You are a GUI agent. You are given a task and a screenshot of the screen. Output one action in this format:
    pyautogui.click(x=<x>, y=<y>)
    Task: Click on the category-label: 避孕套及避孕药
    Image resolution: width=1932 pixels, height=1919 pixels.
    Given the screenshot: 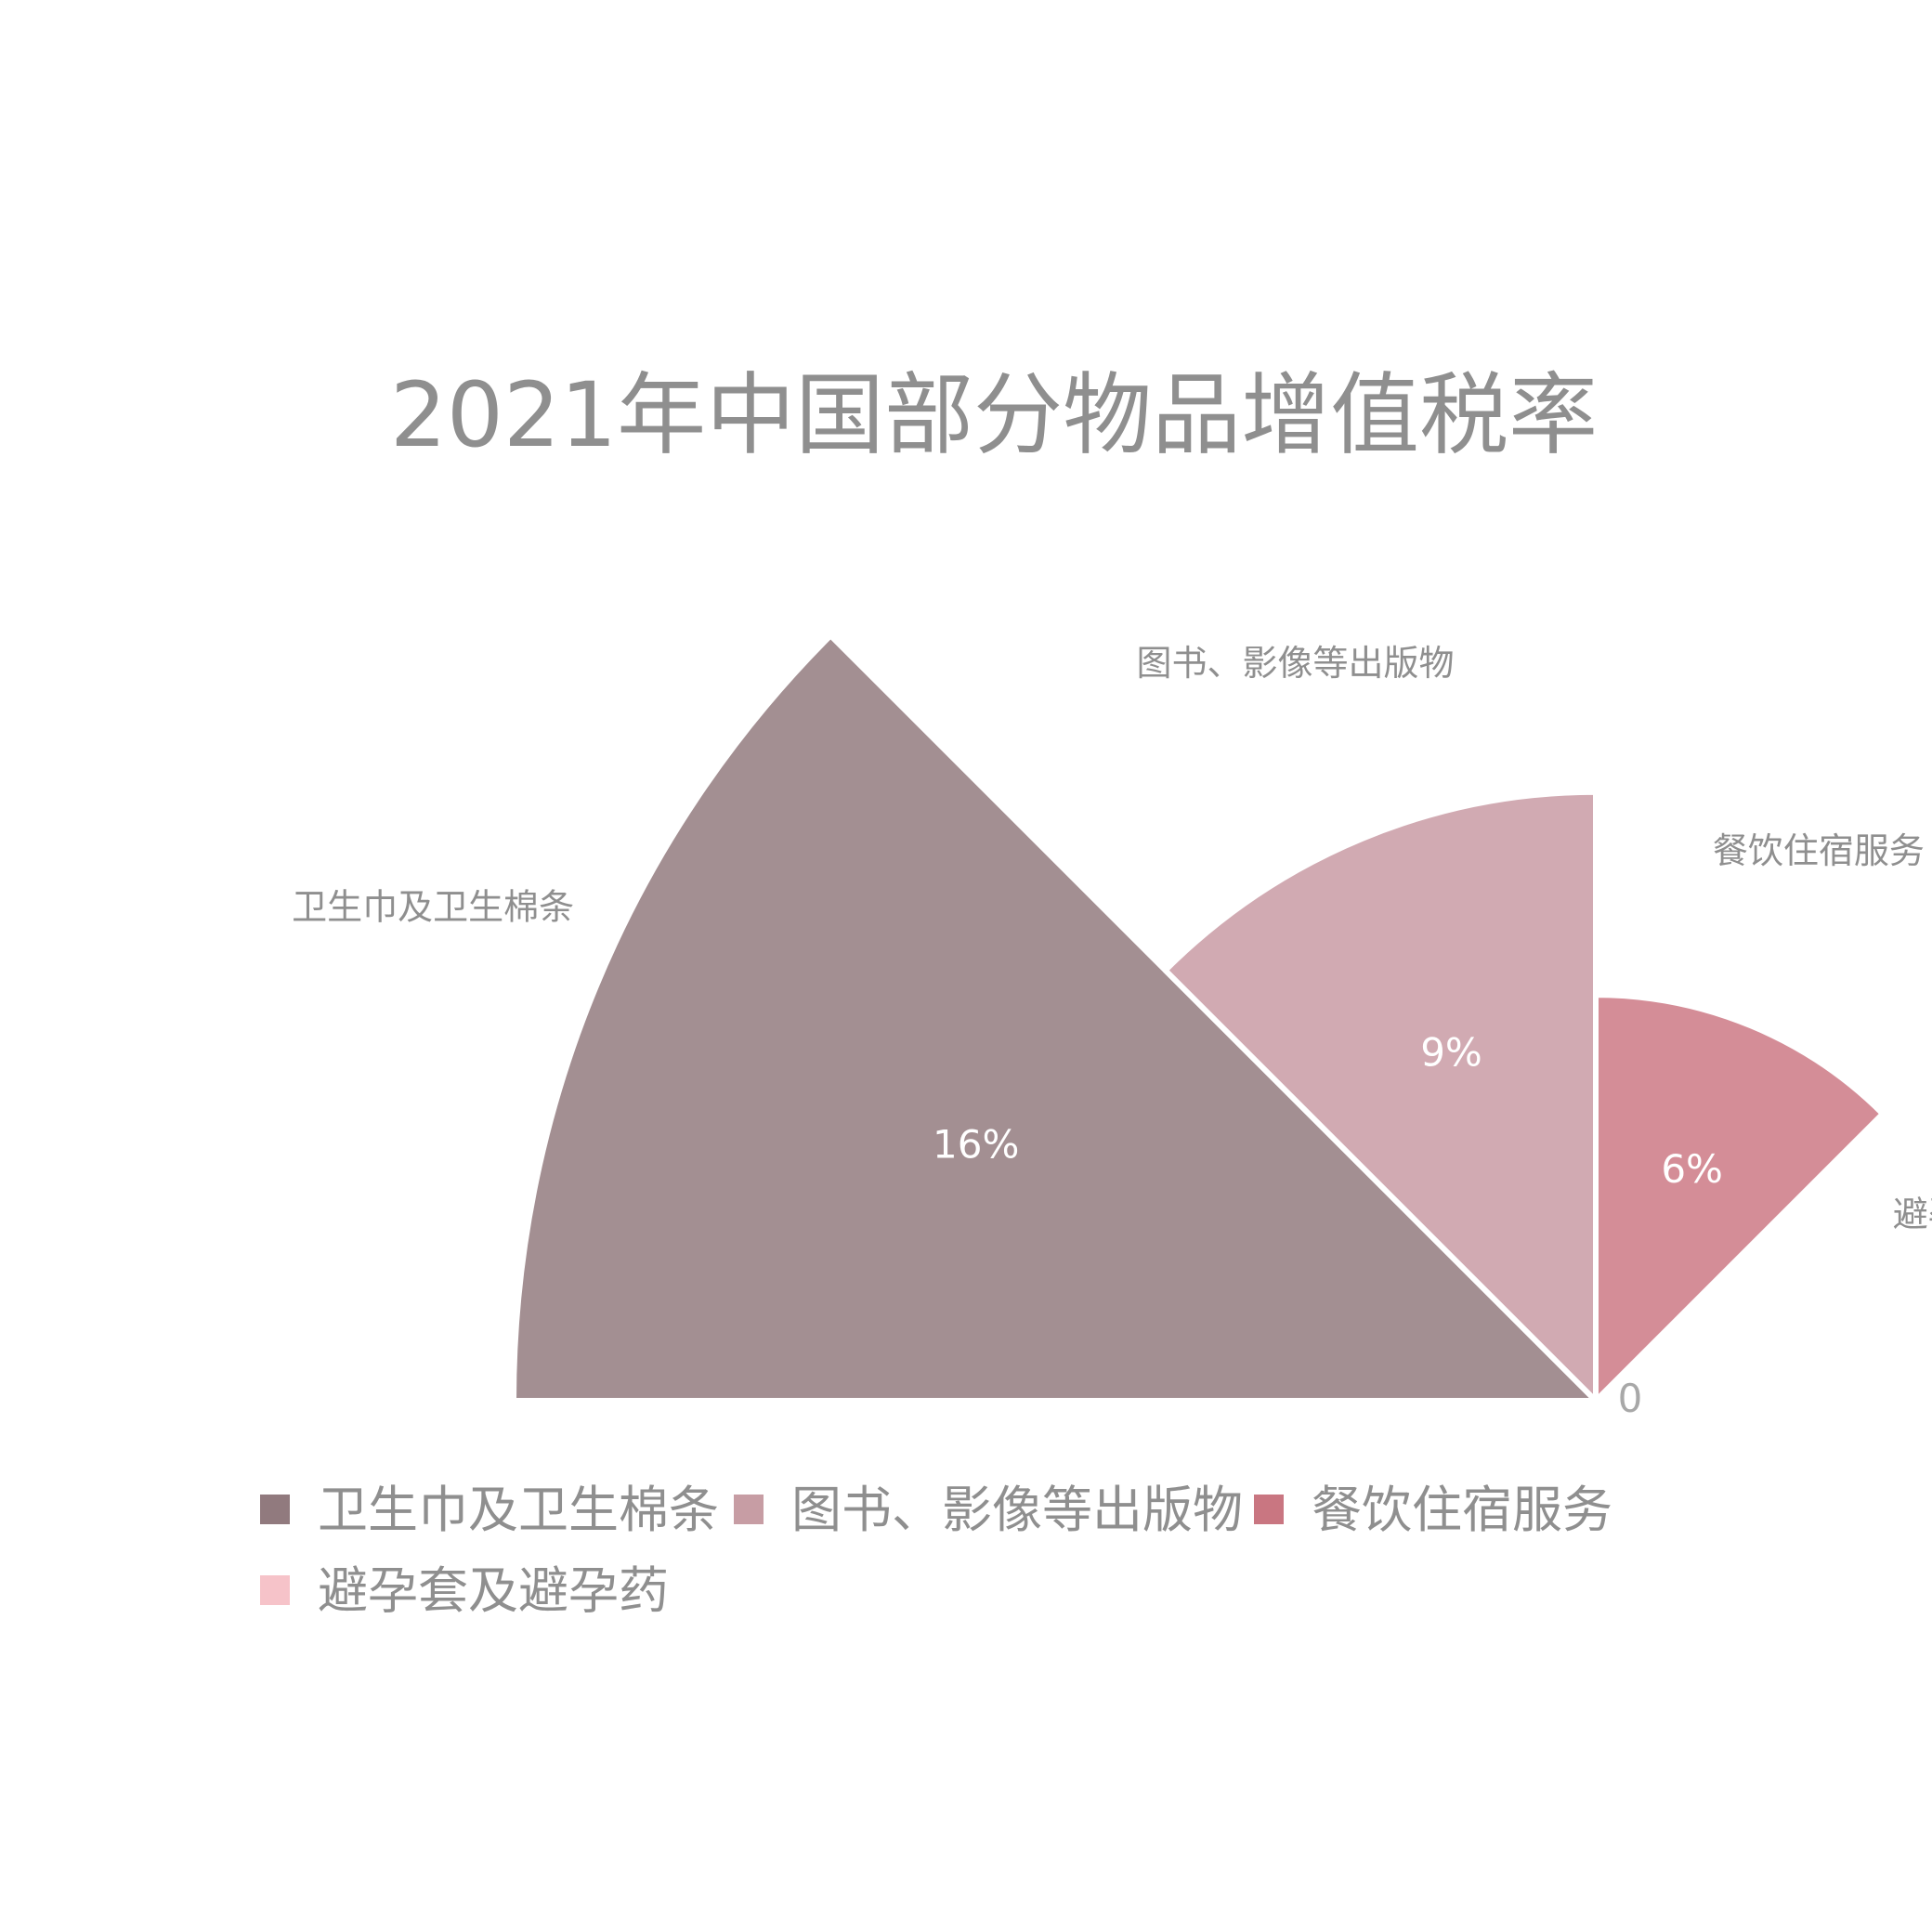 What is the action you would take?
    pyautogui.click(x=1912, y=1214)
    